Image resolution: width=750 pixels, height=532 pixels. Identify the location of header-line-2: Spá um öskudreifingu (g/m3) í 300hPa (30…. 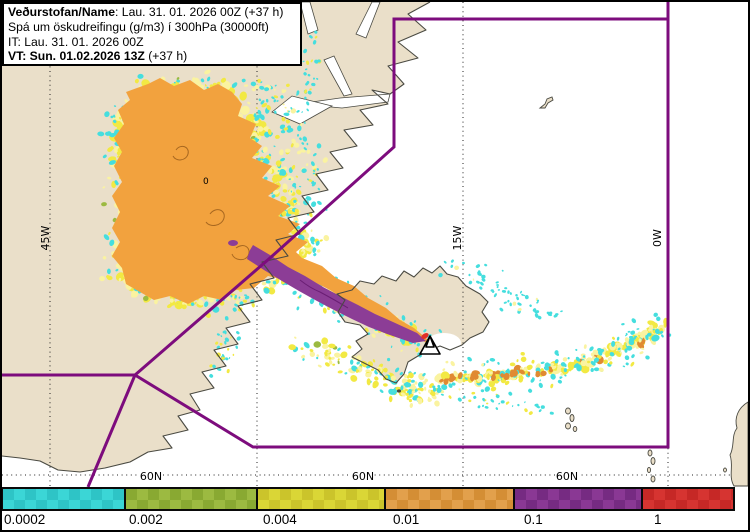
(138, 26).